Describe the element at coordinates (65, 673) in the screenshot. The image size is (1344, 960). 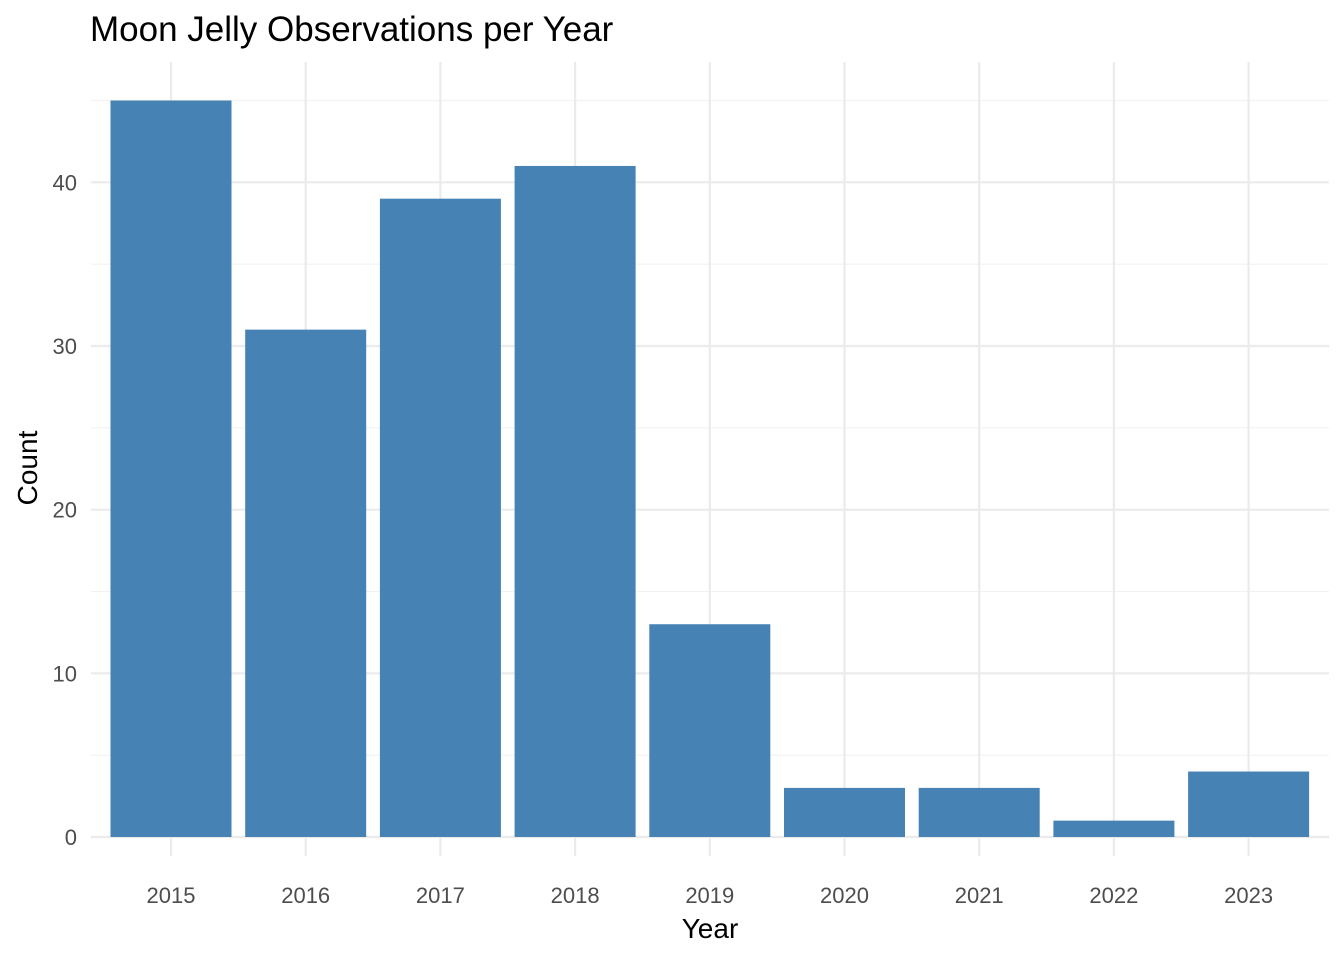
I see `y-tick-label: 10` at that location.